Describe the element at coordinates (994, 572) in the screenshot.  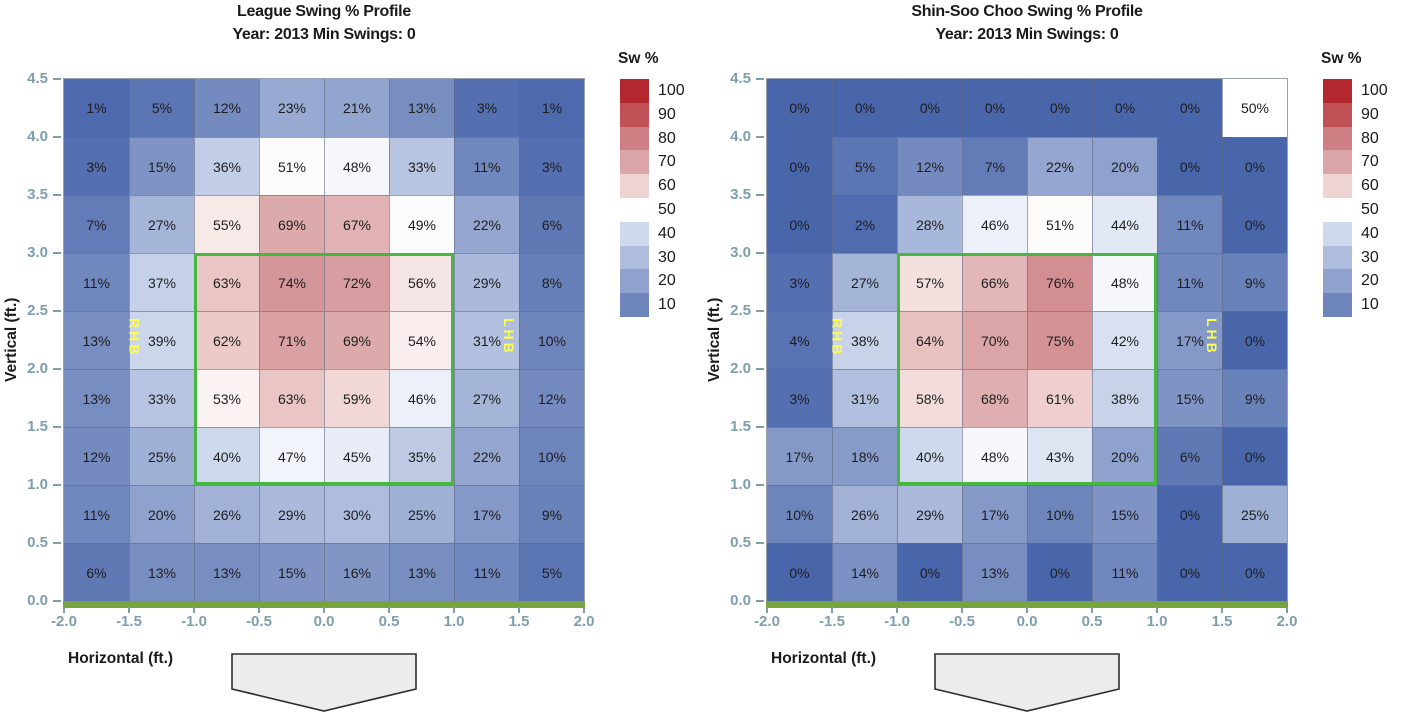
I see `heatmap-cell: 13%` at that location.